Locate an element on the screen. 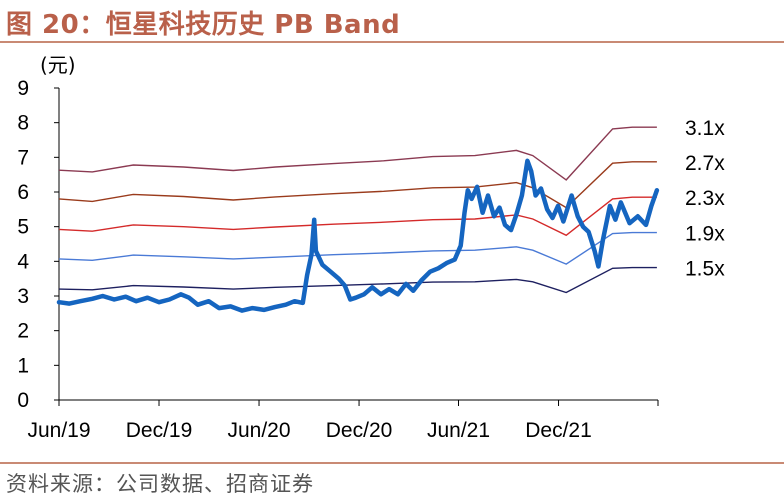  y-tick-label: 4 is located at coordinates (23, 261).